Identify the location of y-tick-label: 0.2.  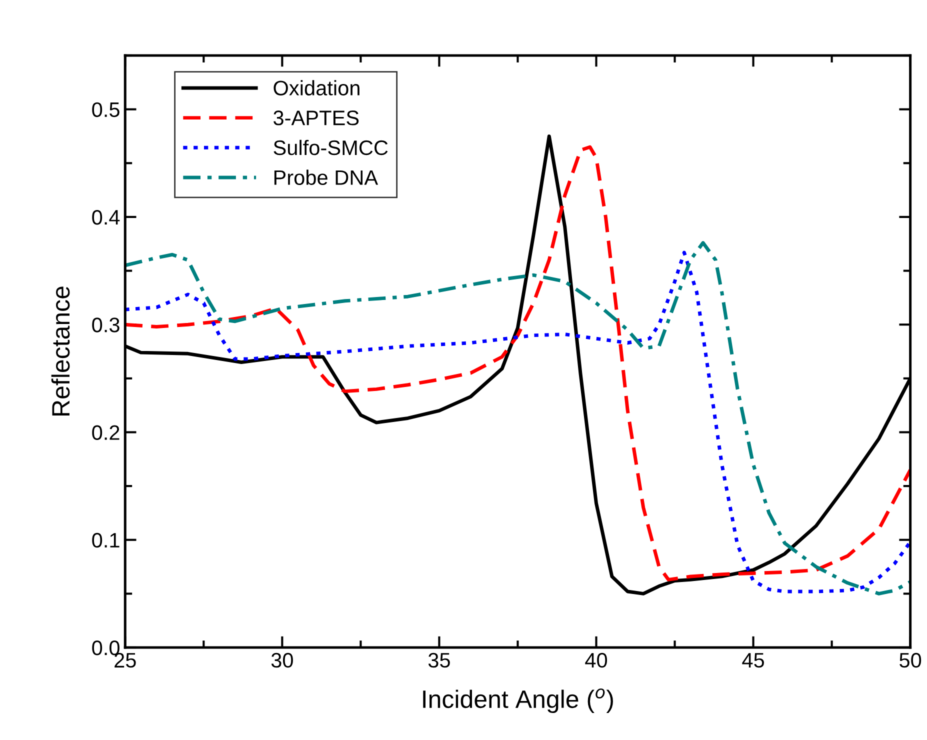
(106, 432).